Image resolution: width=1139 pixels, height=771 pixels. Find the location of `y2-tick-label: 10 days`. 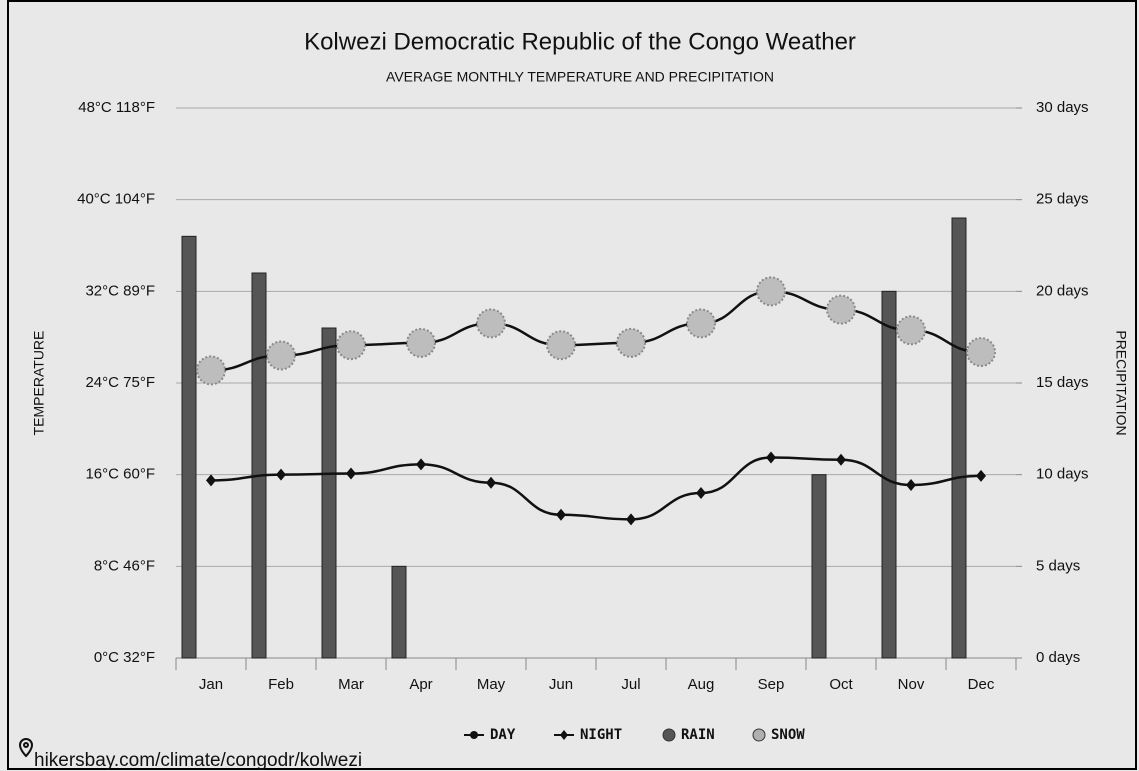

y2-tick-label: 10 days is located at coordinates (1062, 474).